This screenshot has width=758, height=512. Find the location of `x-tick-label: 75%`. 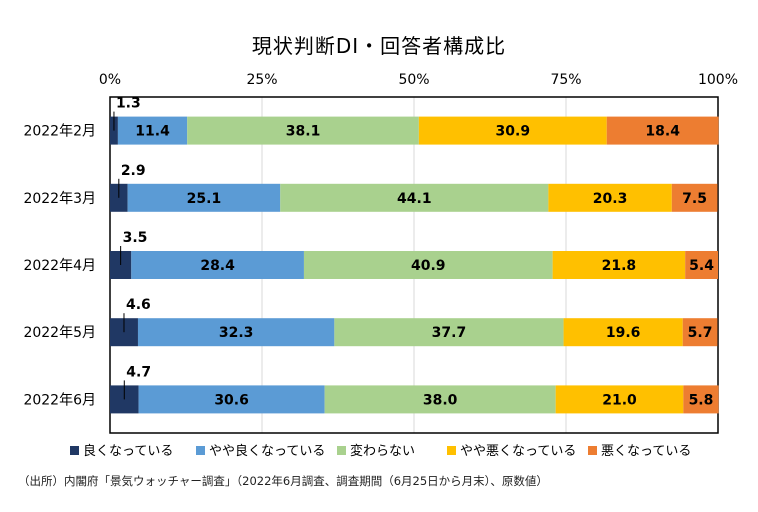

x-tick-label: 75% is located at coordinates (565, 80).